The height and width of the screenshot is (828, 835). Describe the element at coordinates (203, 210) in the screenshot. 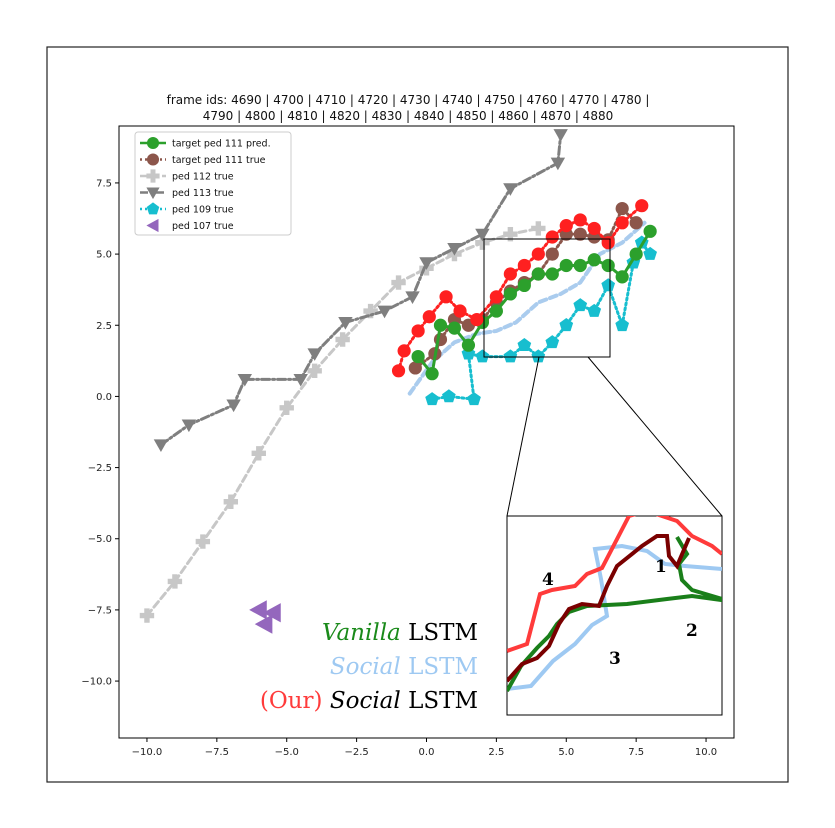

I see `legend-label: ped 109 true` at that location.